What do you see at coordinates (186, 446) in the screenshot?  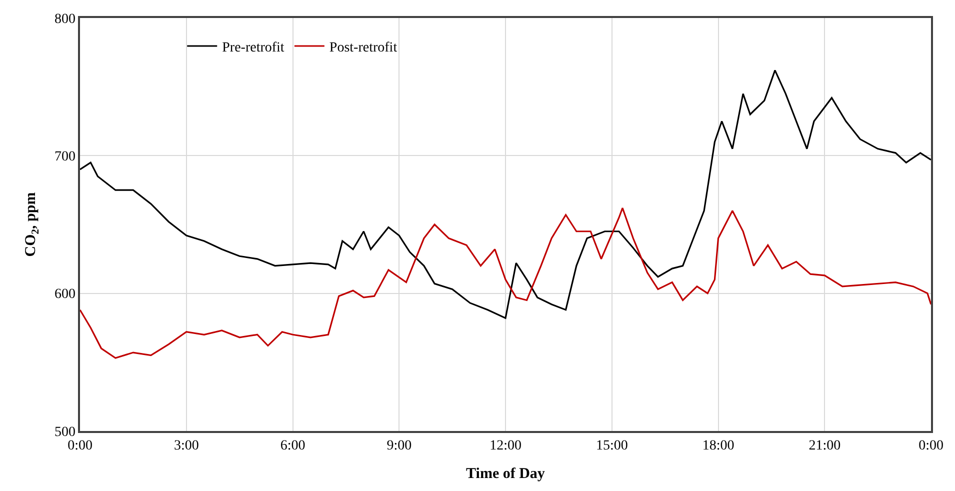 I see `x-tick-label: 3:00` at bounding box center [186, 446].